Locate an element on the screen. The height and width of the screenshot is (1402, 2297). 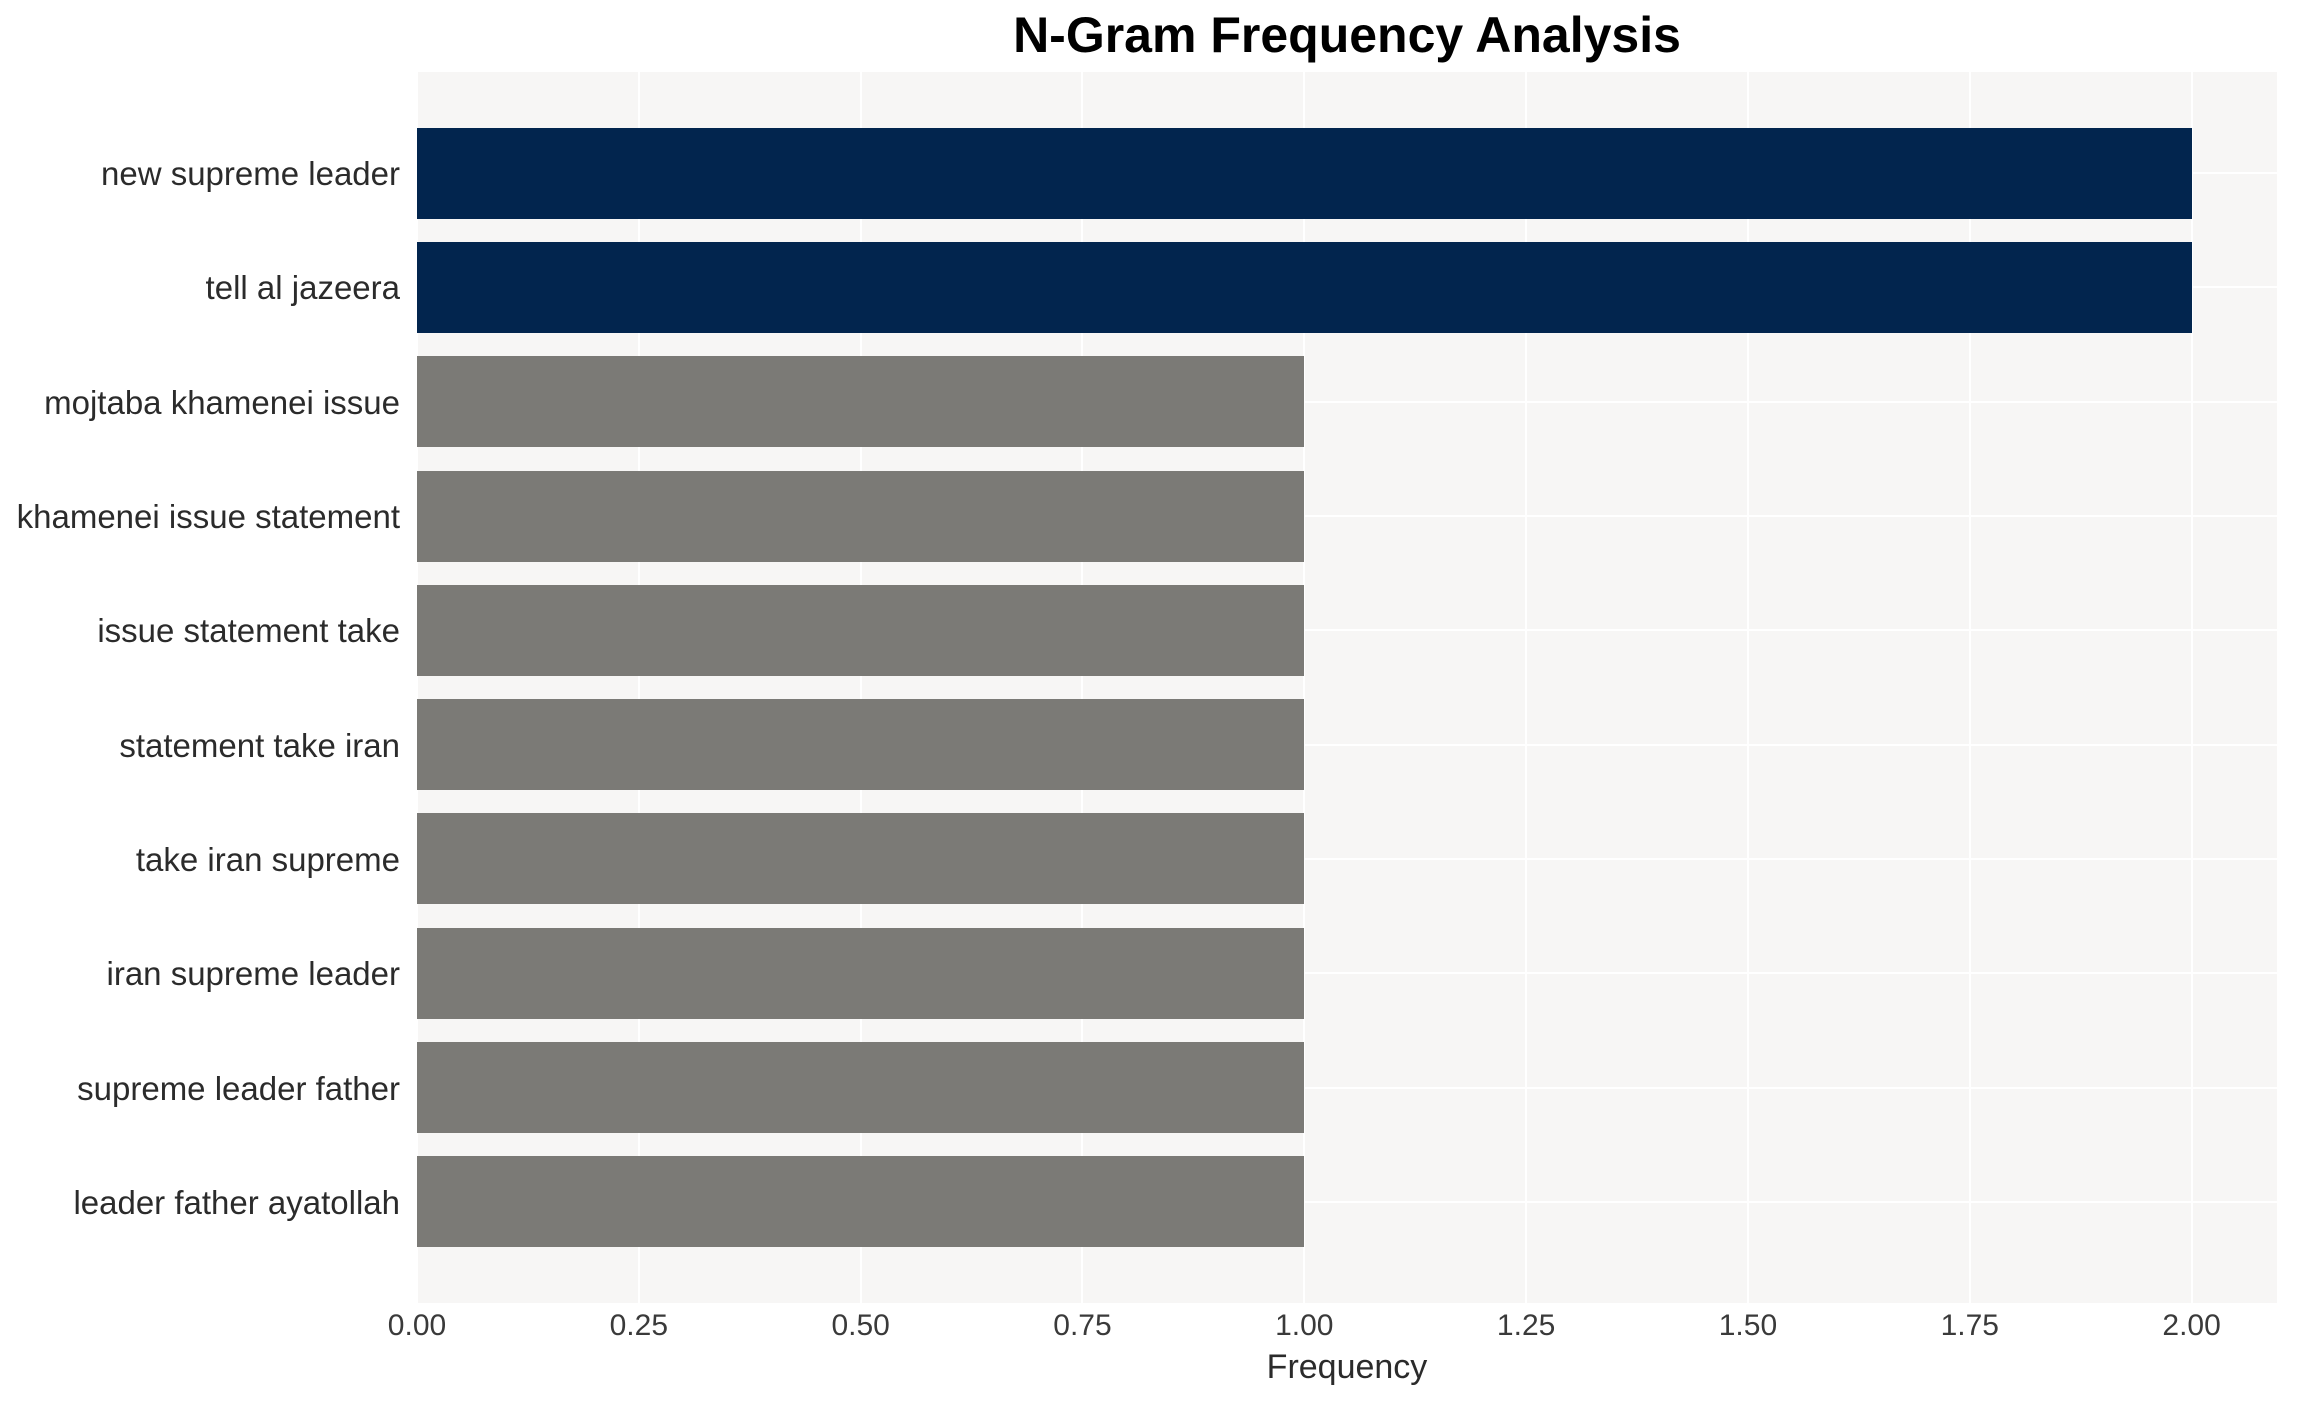
y-axis-label: iran supreme leader is located at coordinates (253, 974).